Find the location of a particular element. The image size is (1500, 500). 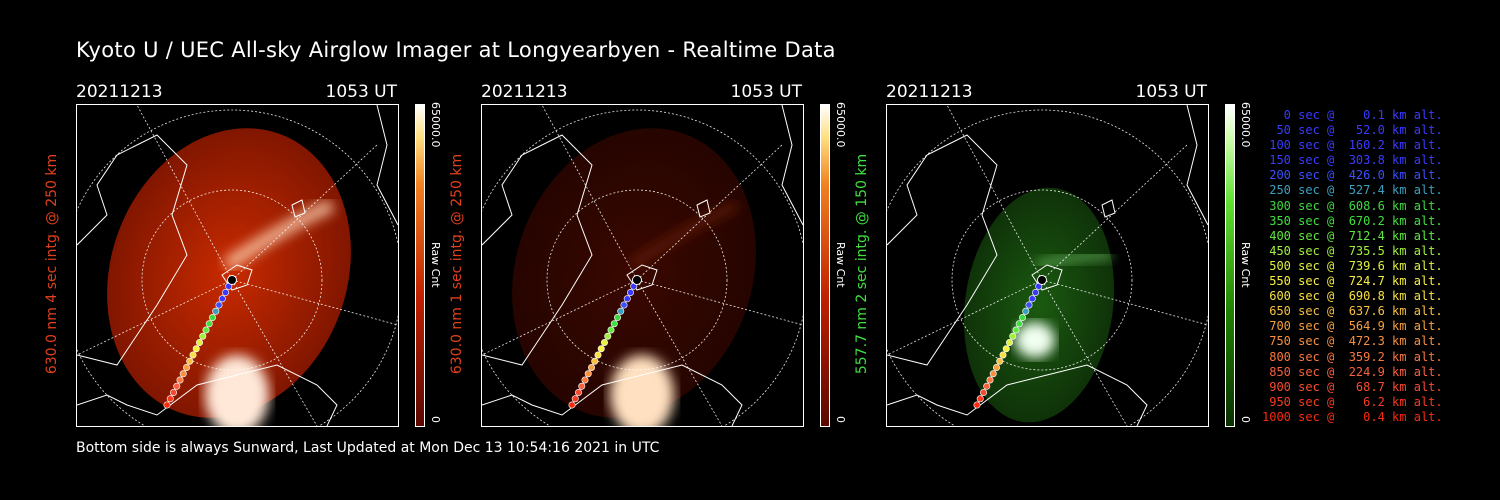

legend-row: 450 sec @ 735.5 km alt. is located at coordinates (1352, 250).